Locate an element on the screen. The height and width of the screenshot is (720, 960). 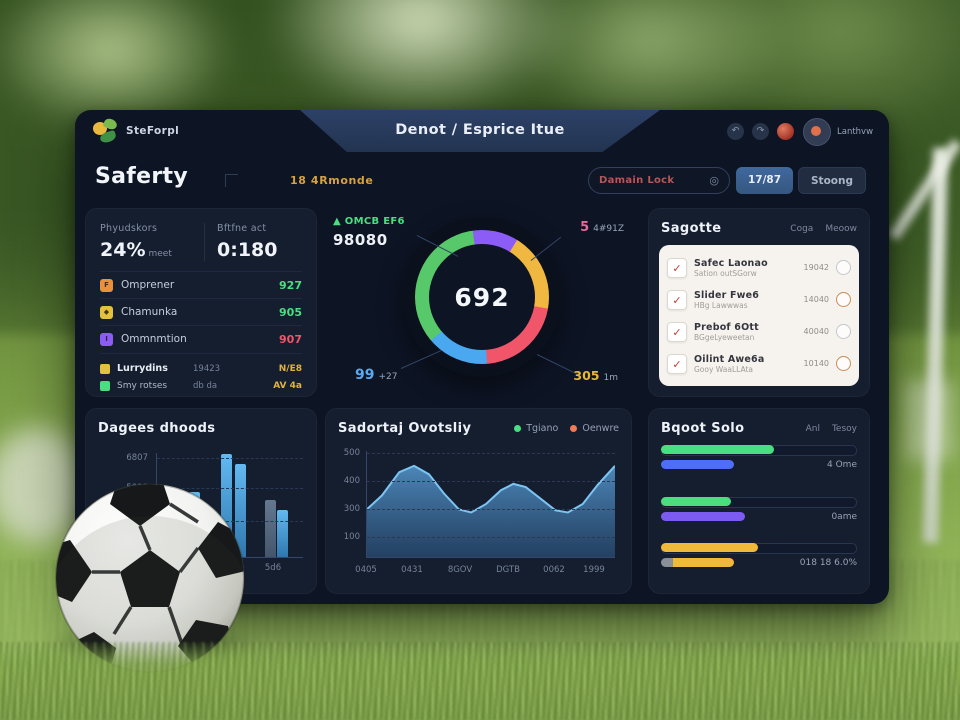
task-value: 19042 is located at coordinates (816, 267).